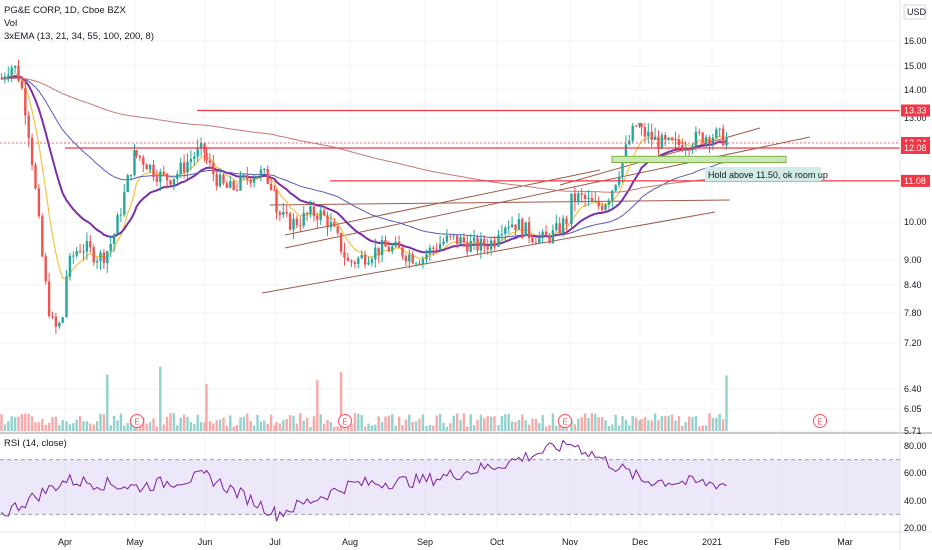 The width and height of the screenshot is (932, 550). What do you see at coordinates (79, 36) in the screenshot?
I see `legend-ema: 3xEMA (13, 21, 34, 55, 100, 200, 8)` at bounding box center [79, 36].